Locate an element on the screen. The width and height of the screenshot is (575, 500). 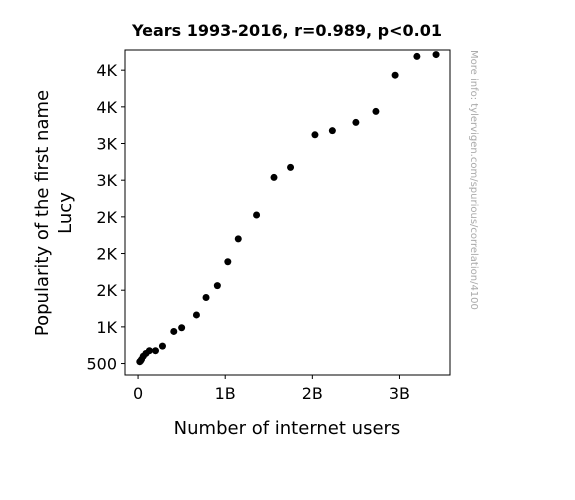
chart-title: Years 1993-2016, r=0.989, p<0.01 is located at coordinates (286, 30).